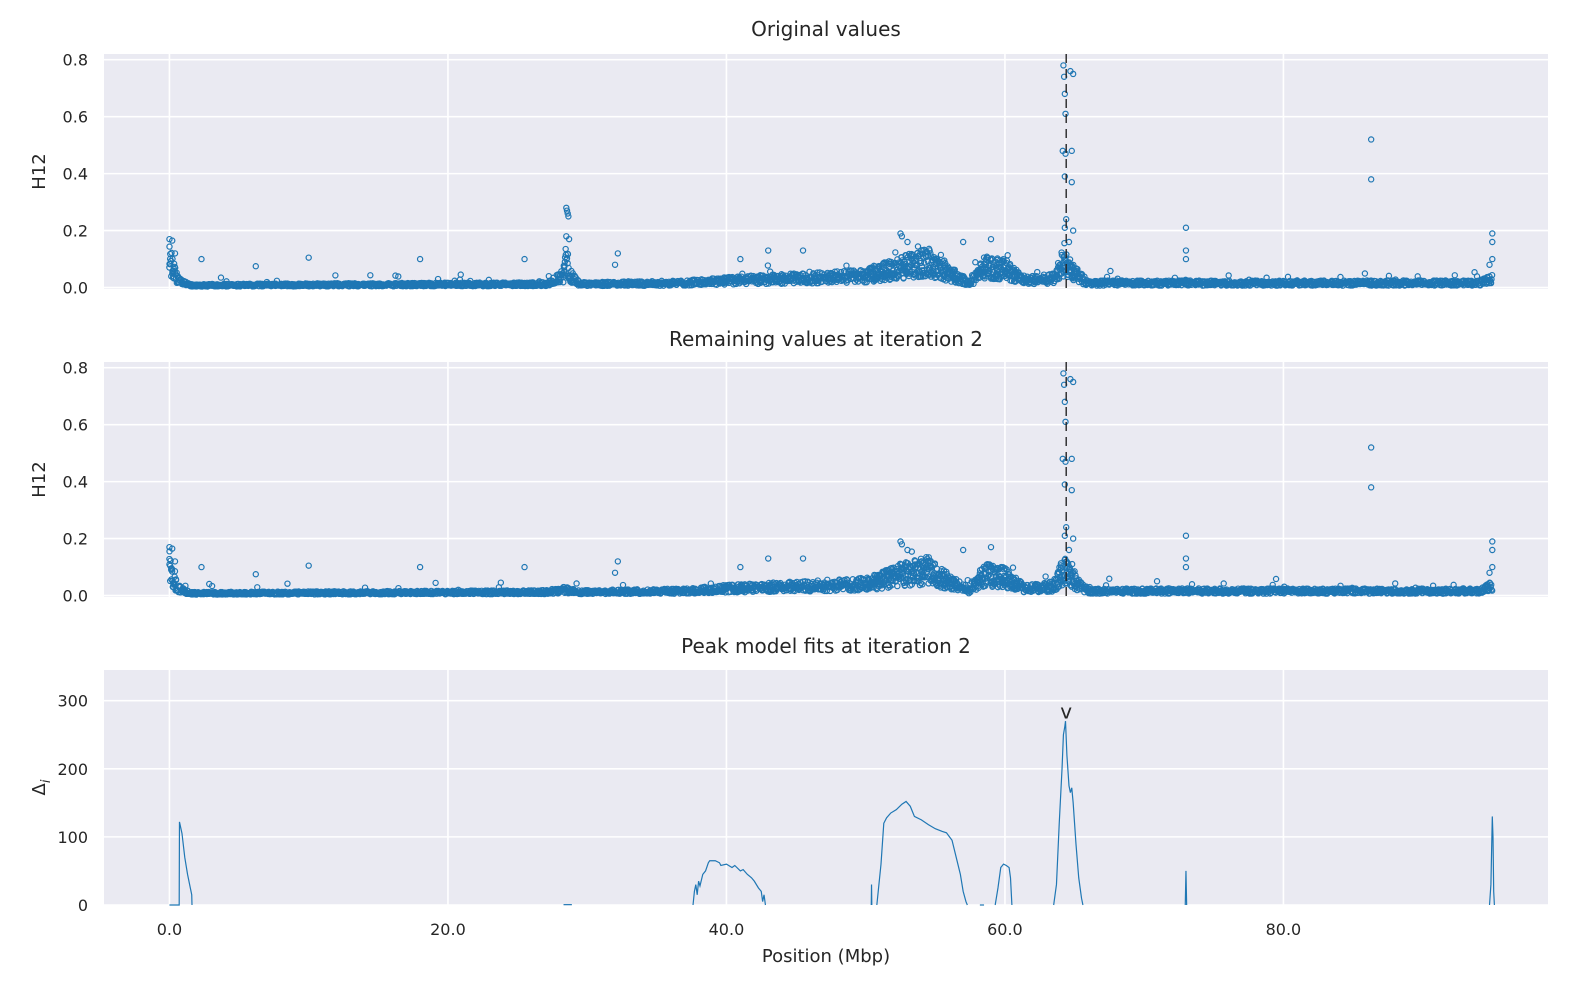  Describe the element at coordinates (826, 339) in the screenshot. I see `chart-title-remaining-values: Remaining values at iteration 2` at that location.